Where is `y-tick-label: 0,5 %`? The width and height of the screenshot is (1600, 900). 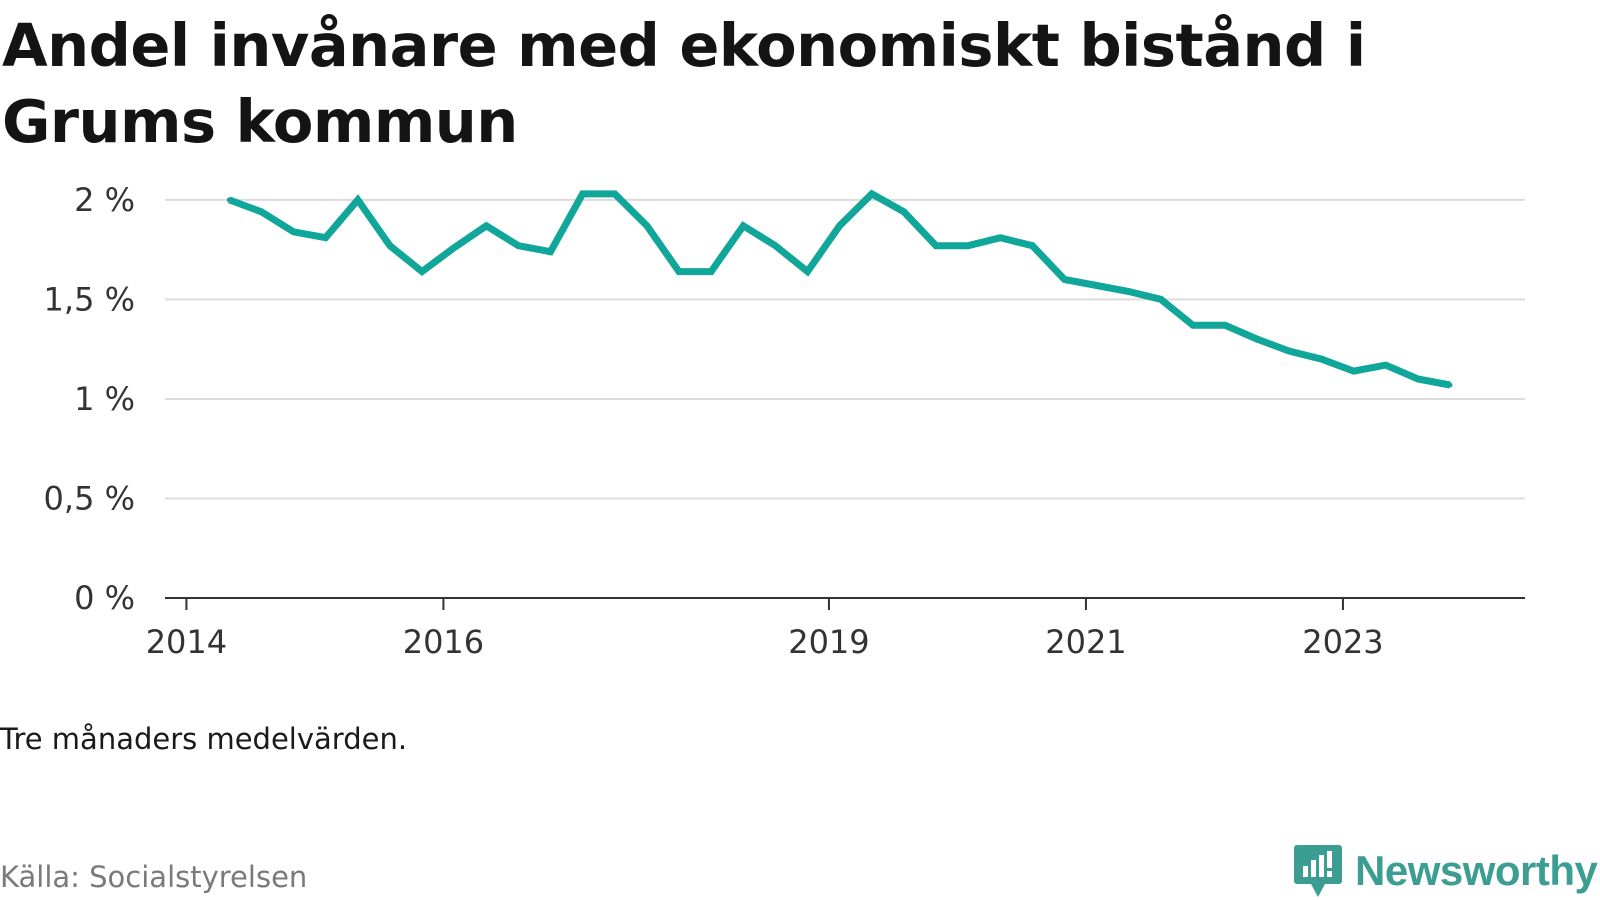 y-tick-label: 0,5 % is located at coordinates (89, 498).